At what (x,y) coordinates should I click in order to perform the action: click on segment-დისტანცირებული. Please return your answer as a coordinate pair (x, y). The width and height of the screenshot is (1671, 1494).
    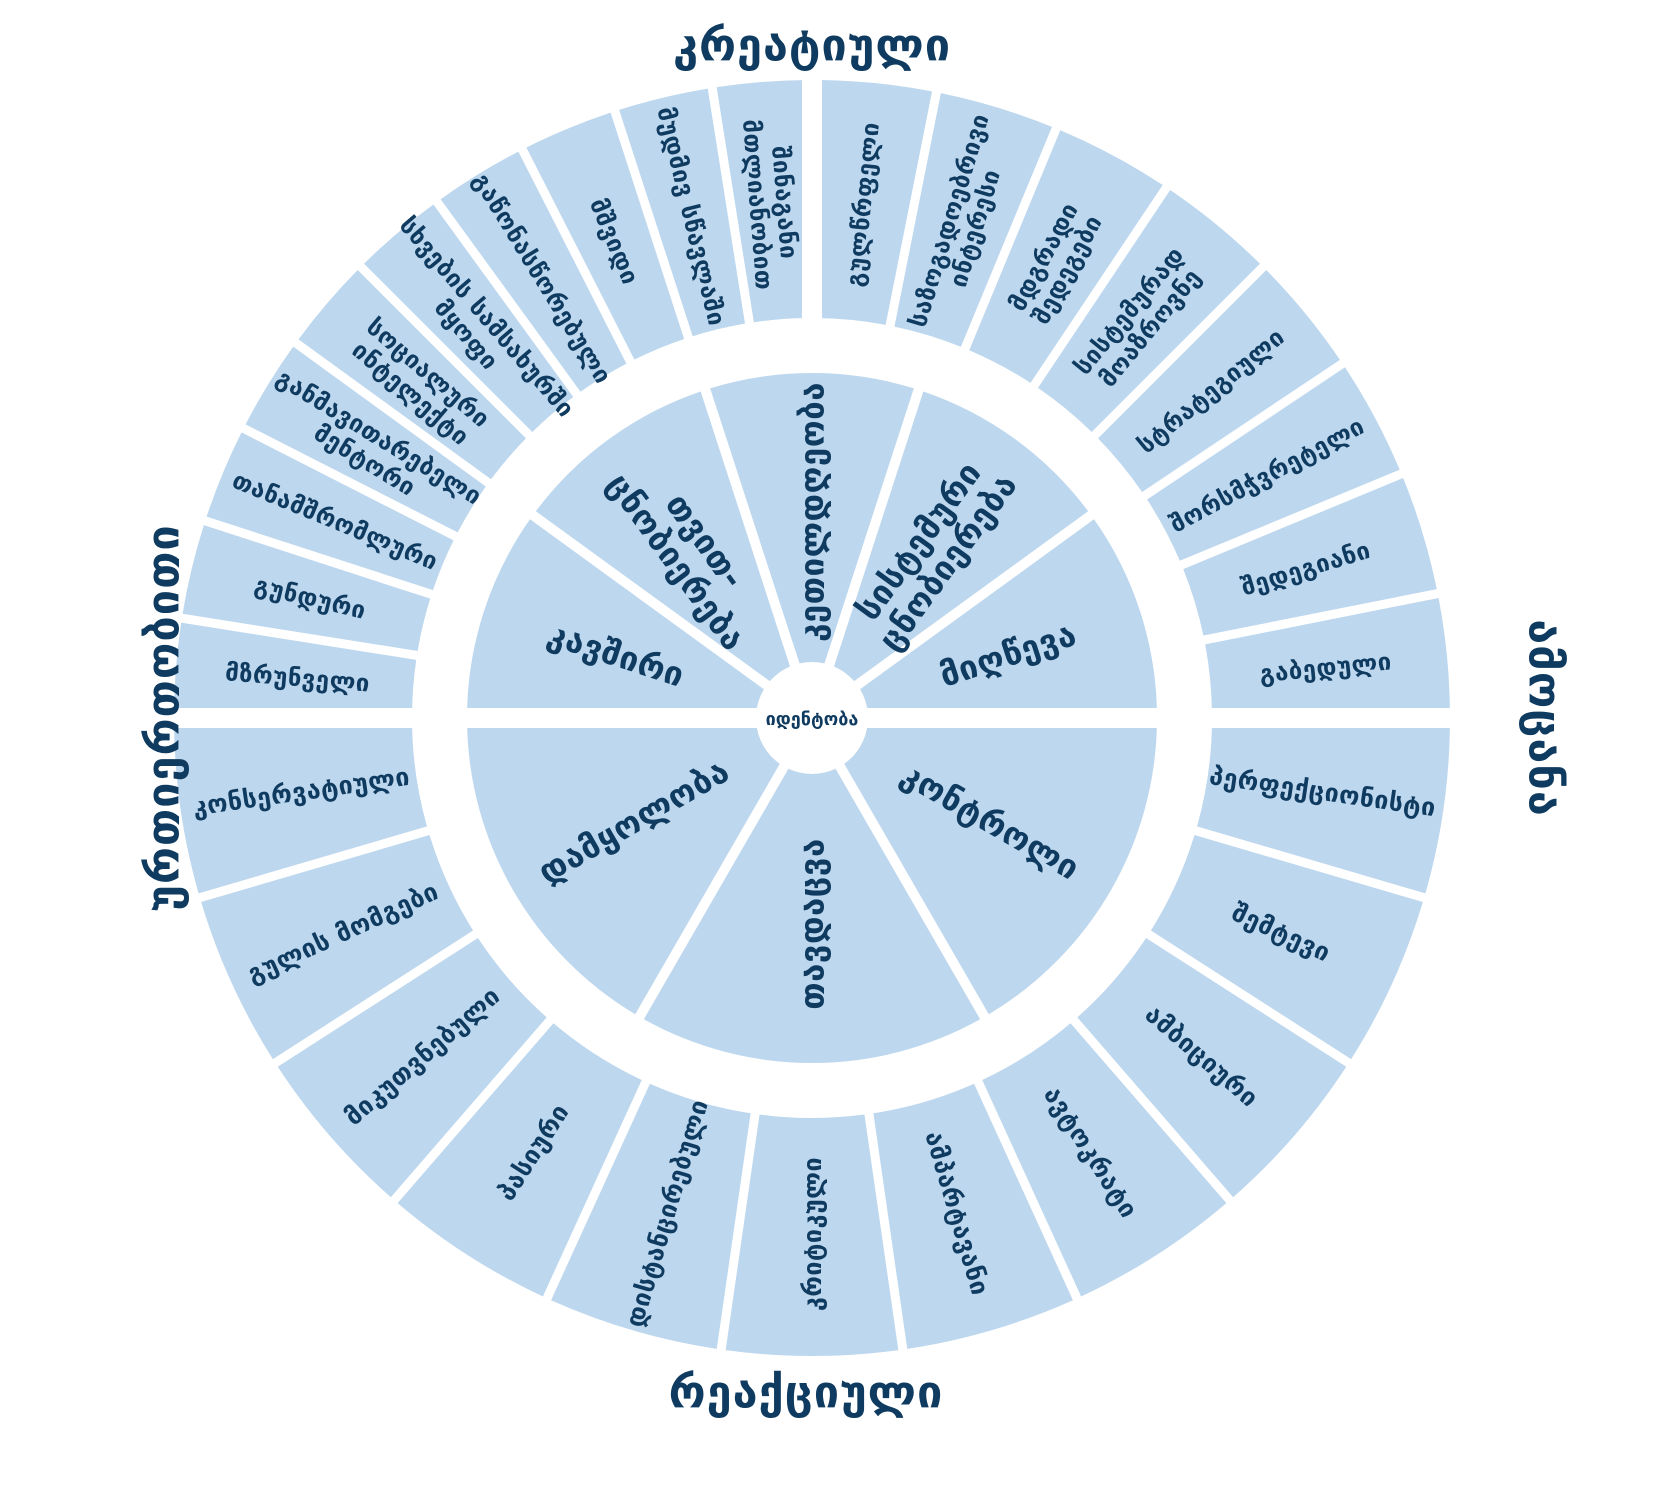
    Looking at the image, I should click on (651, 1216).